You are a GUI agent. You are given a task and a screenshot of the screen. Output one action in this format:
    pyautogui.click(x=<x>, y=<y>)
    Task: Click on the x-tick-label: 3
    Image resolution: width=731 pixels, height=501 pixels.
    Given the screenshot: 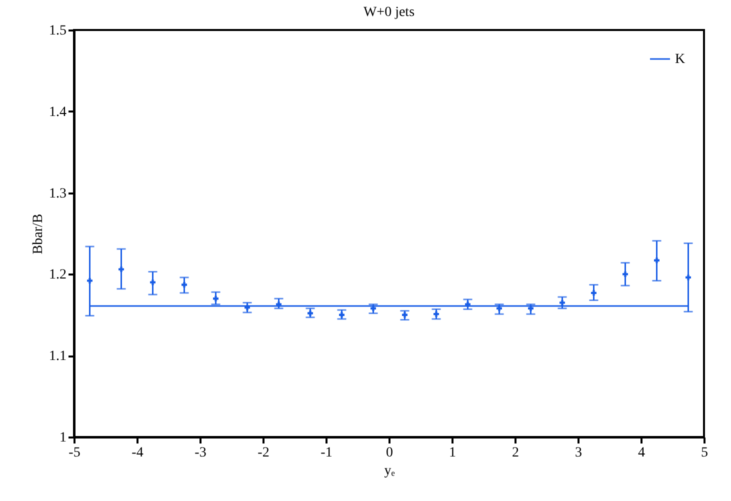 What is the action you would take?
    pyautogui.click(x=578, y=453)
    